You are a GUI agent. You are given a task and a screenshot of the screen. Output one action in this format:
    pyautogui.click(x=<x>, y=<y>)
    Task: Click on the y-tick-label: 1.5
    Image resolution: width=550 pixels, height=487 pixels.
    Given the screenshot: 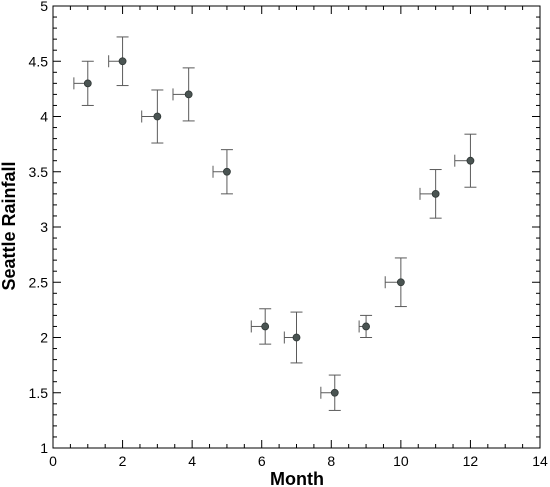 What is the action you would take?
    pyautogui.click(x=39, y=393)
    